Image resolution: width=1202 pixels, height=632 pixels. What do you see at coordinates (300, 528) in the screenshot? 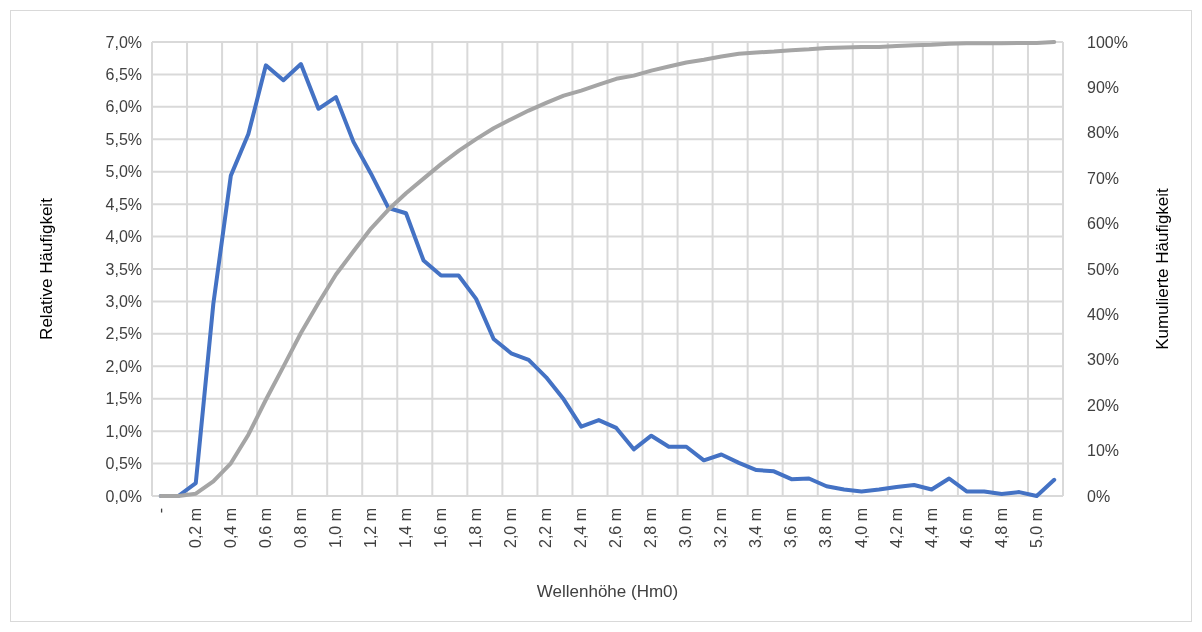
I see `x-tick-label: 0,8 m` at bounding box center [300, 528].